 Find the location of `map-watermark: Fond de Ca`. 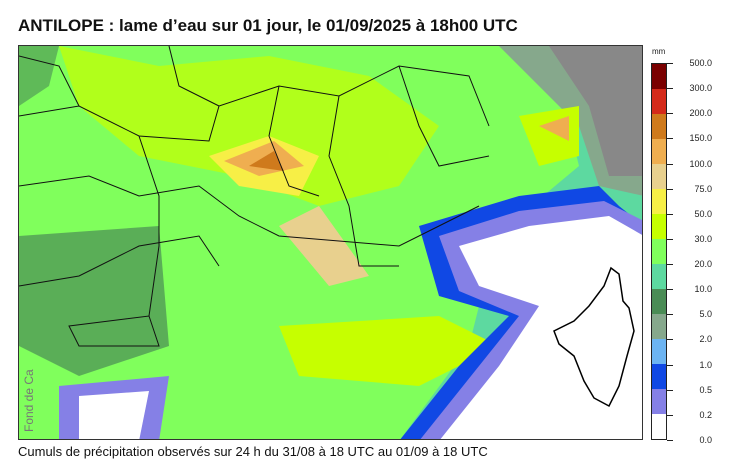

map-watermark: Fond de Ca is located at coordinates (29, 400).